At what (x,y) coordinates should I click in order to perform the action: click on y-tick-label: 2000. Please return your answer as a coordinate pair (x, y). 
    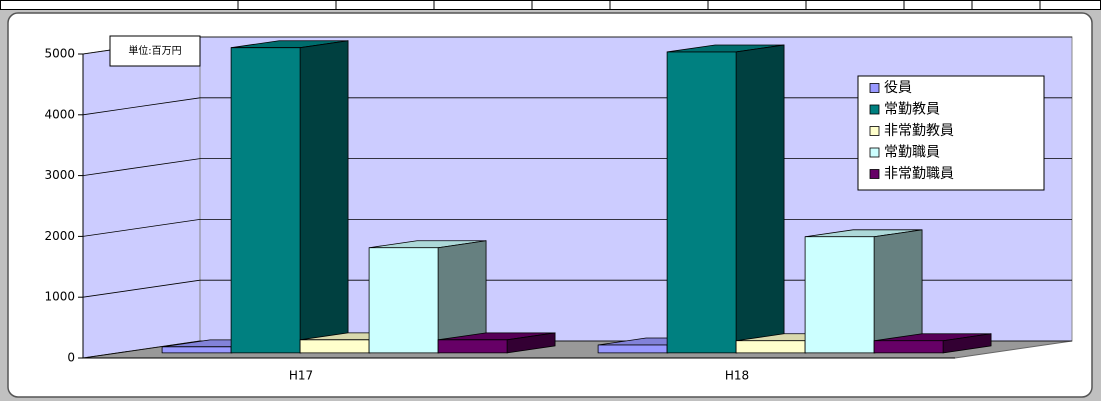
    Looking at the image, I should click on (59, 236).